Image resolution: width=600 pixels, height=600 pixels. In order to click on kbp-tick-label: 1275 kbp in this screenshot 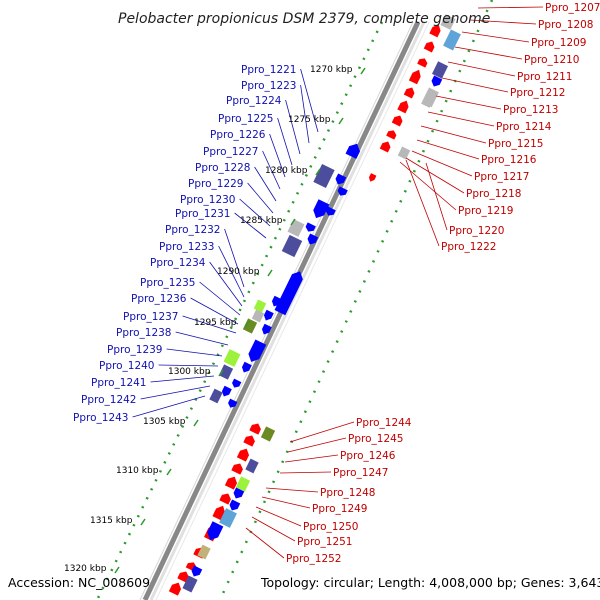, I will do `click(309, 120)`.